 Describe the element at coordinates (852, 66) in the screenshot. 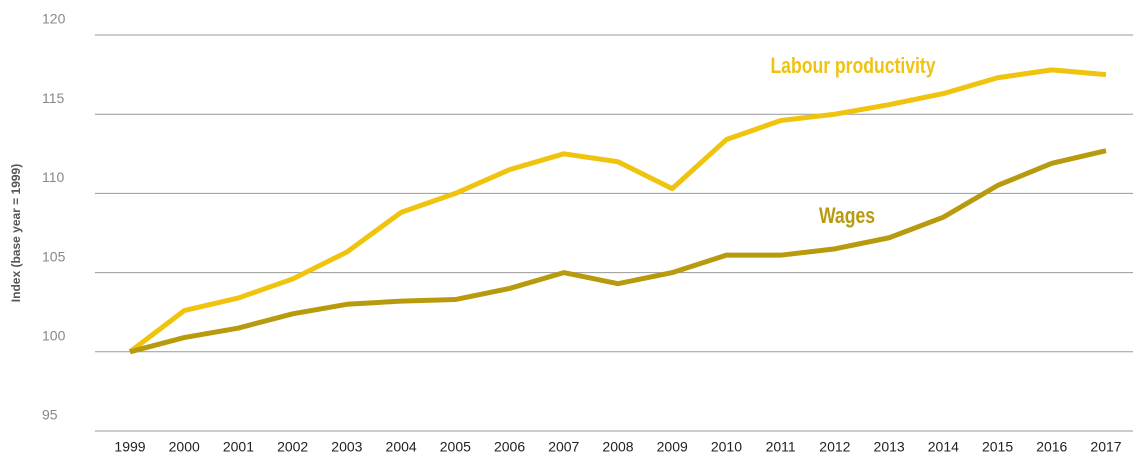

I see `series-label: Labour productivity` at that location.